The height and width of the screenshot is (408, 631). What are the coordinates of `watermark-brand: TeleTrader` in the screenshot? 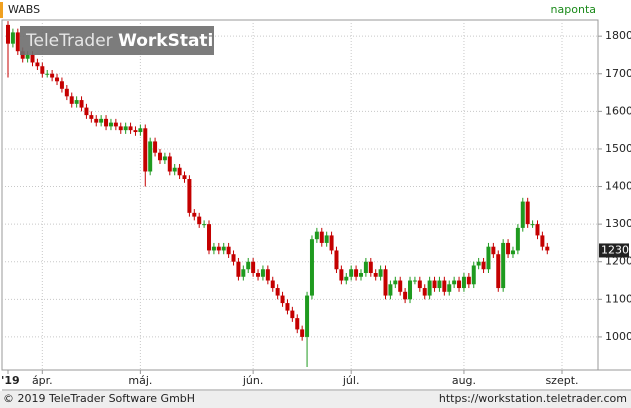 It's located at (69, 41).